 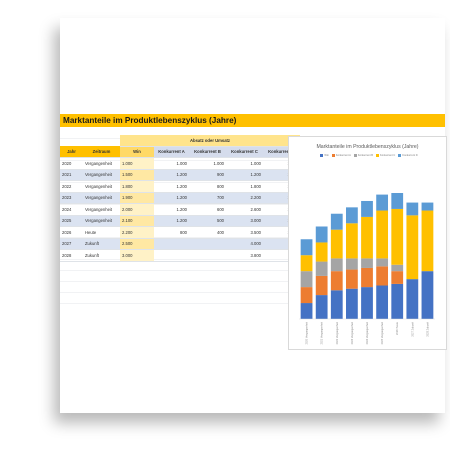 I want to click on cell-zeitraum: Heute, so click(x=101, y=232).